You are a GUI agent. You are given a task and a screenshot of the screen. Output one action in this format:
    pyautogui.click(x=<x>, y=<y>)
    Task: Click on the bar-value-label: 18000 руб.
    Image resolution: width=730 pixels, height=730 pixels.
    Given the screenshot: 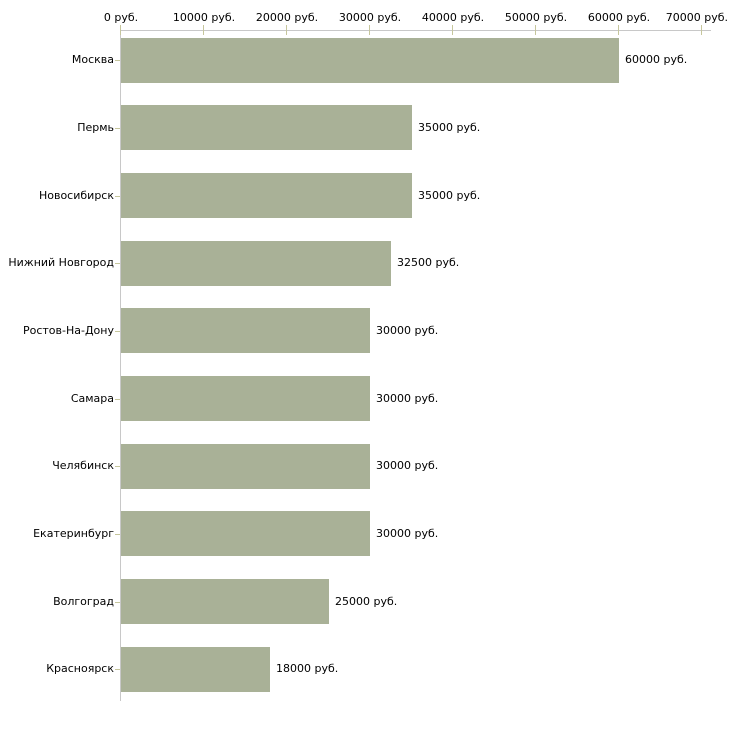 What is the action you would take?
    pyautogui.click(x=307, y=669)
    